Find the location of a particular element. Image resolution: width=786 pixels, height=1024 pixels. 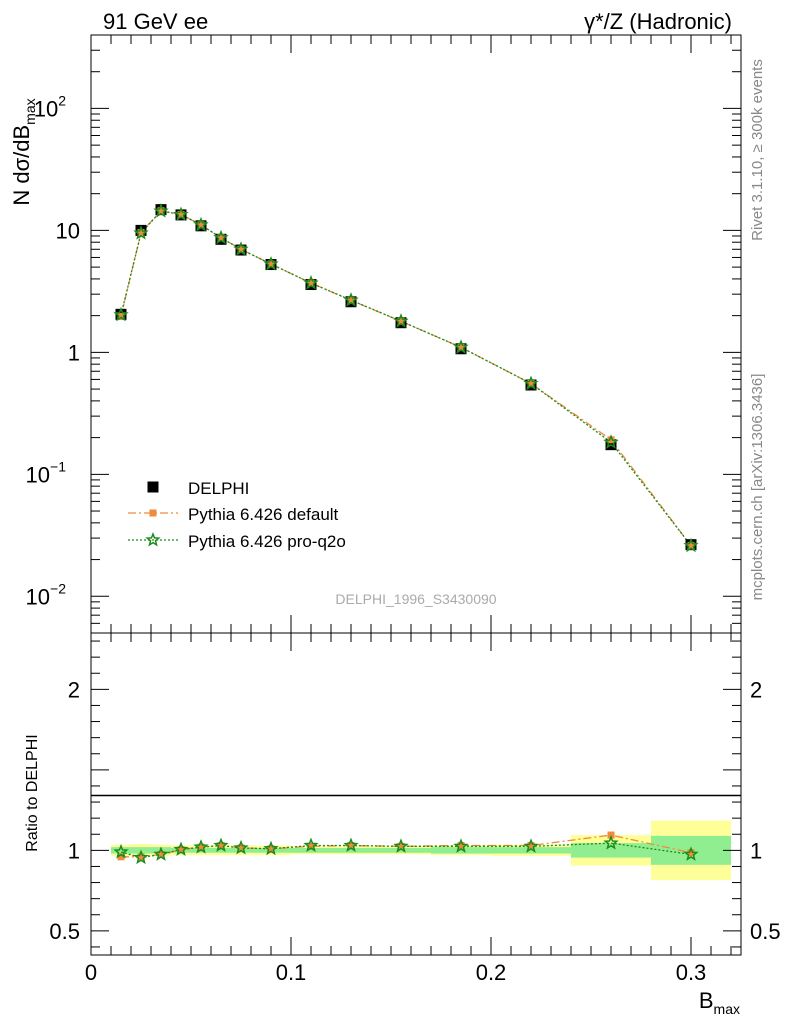

x-axis-label: Bmax is located at coordinates (719, 1002).